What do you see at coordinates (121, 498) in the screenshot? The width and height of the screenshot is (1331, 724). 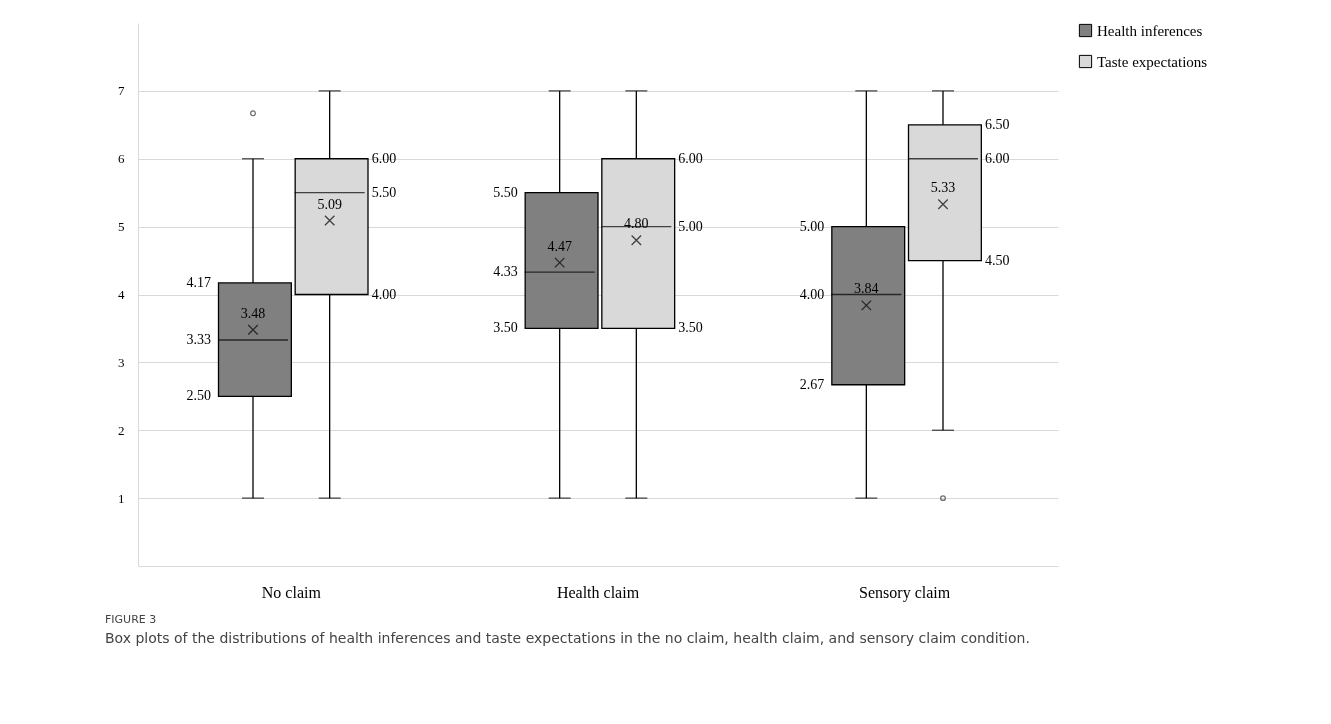 I see `y-tick-label: 1` at bounding box center [121, 498].